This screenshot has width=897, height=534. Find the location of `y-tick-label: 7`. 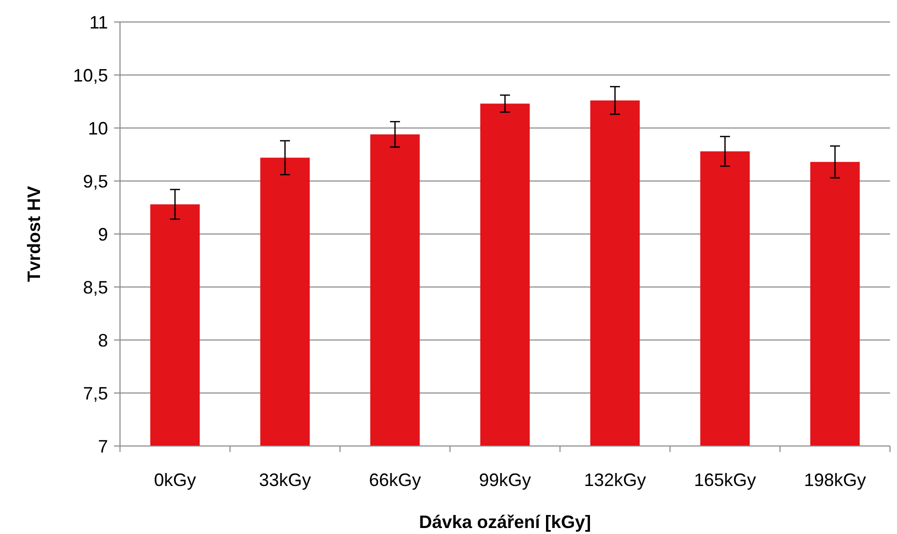

y-tick-label: 7 is located at coordinates (103, 446).